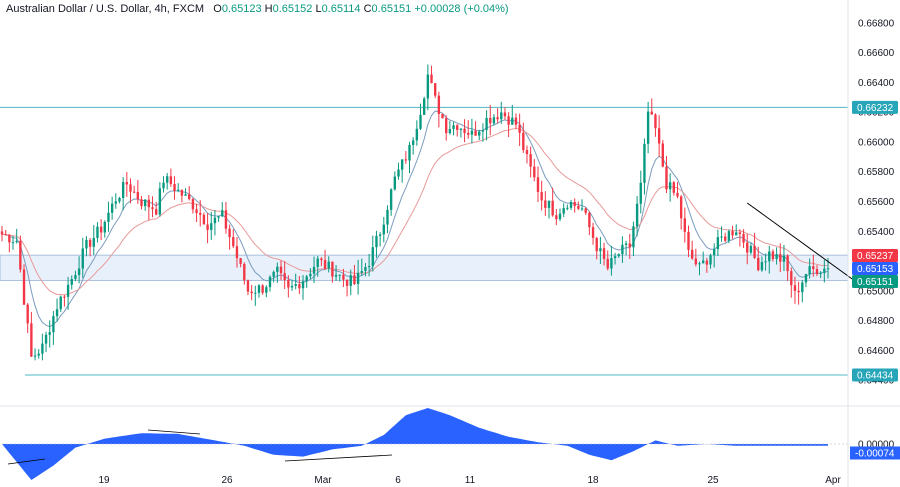  I want to click on high-value: 0.65152, so click(292, 9).